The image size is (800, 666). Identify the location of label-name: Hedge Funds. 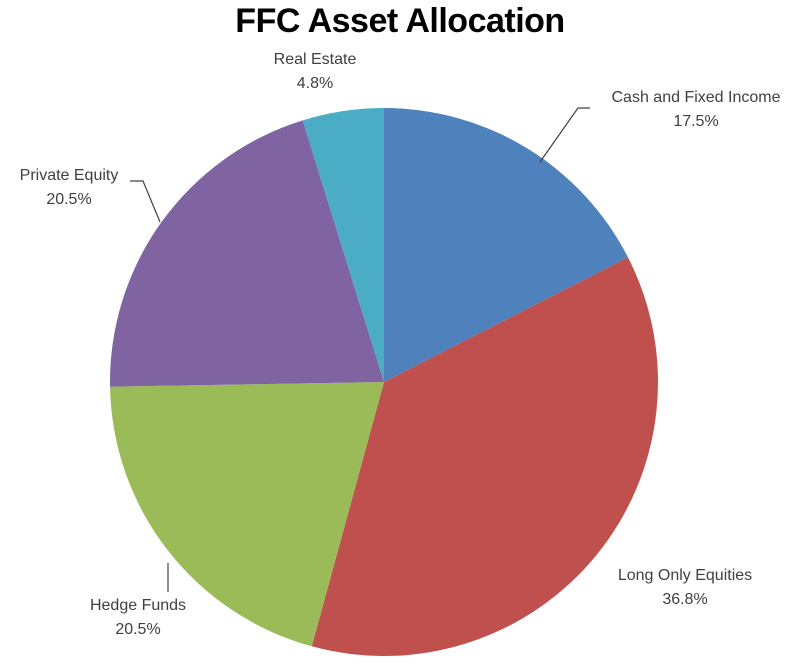
(138, 605).